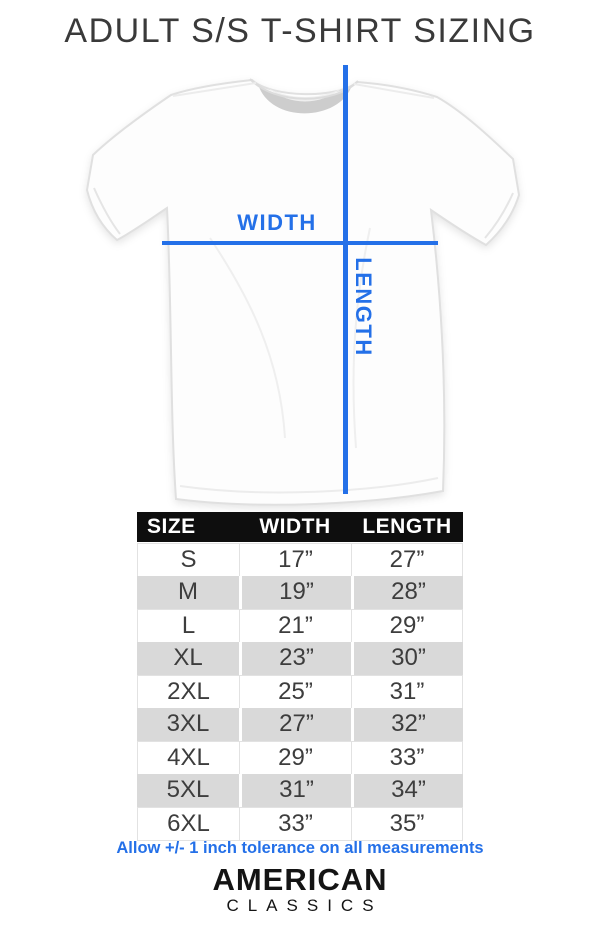 This screenshot has width=600, height=943. What do you see at coordinates (295, 526) in the screenshot?
I see `header-width: WIDTH` at bounding box center [295, 526].